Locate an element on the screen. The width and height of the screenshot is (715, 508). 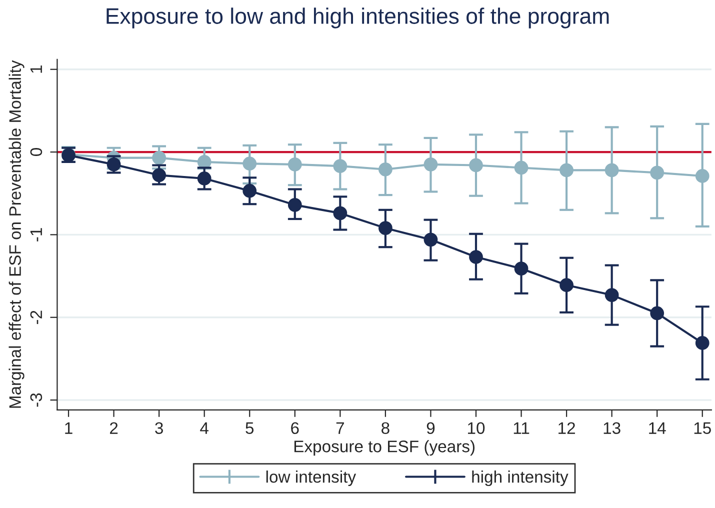
x-axis-title: Exposure to ESF (years) is located at coordinates (384, 448).